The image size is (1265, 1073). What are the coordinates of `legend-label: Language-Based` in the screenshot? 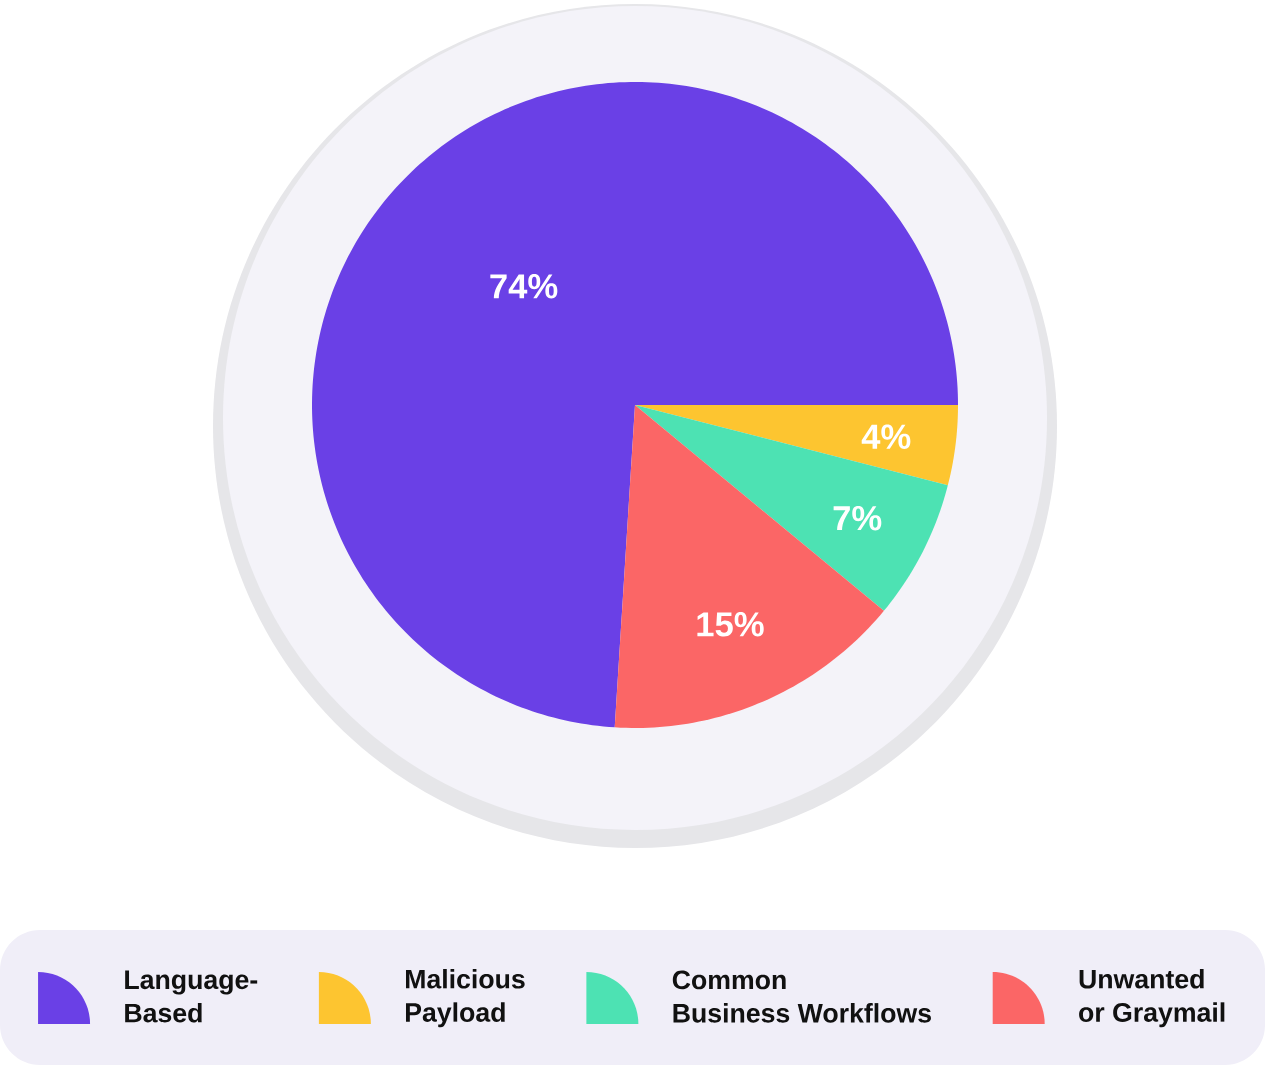 It's located at (191, 996).